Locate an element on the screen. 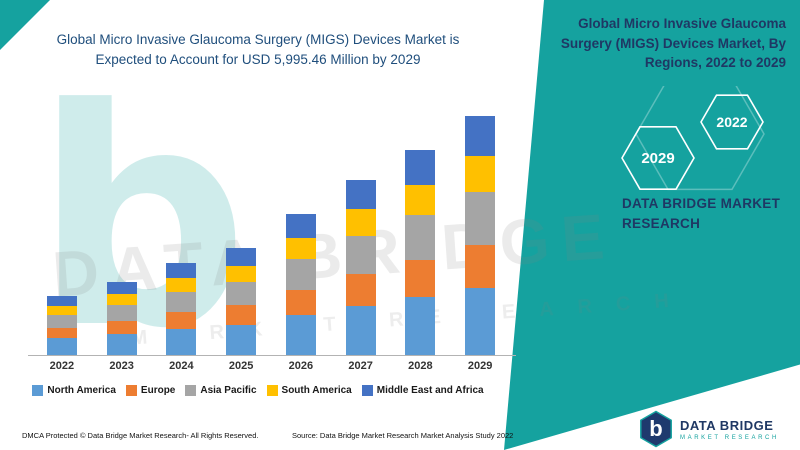 The width and height of the screenshot is (800, 450). logo-text-block: DATA BRIDGE MARKET RESEARCH is located at coordinates (729, 429).